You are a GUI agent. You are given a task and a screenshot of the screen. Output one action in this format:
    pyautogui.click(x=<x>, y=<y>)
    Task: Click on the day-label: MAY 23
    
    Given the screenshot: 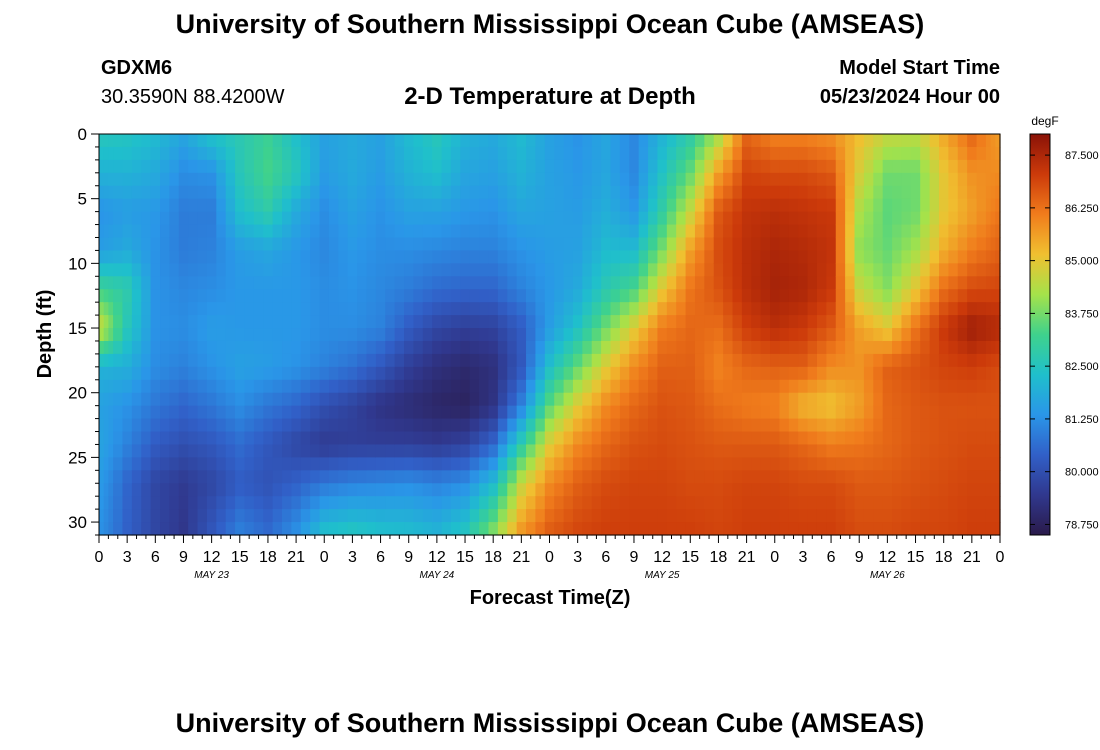 What is the action you would take?
    pyautogui.click(x=211, y=575)
    